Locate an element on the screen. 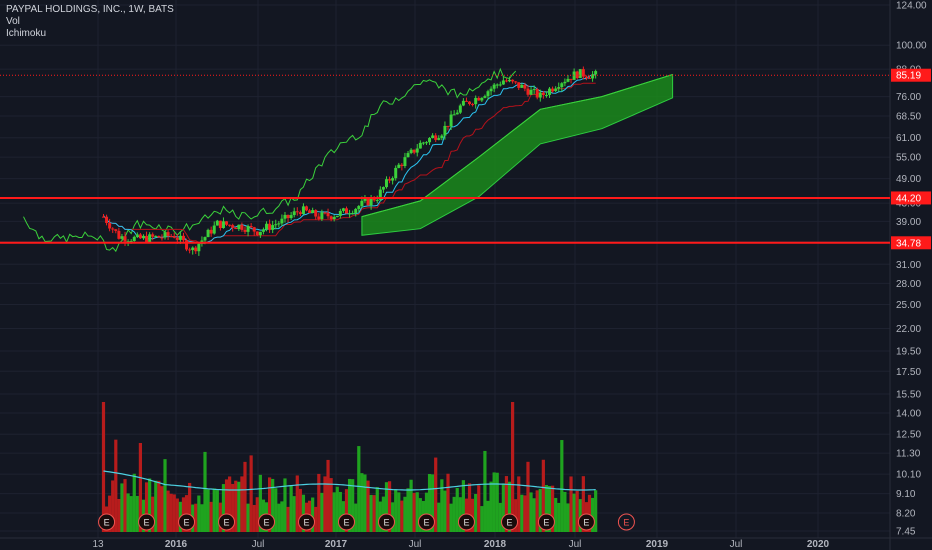  time-axis: 13 2016 Jul 2017 Jul 2018 Jul 2019 Jul 2020 is located at coordinates (460, 544).